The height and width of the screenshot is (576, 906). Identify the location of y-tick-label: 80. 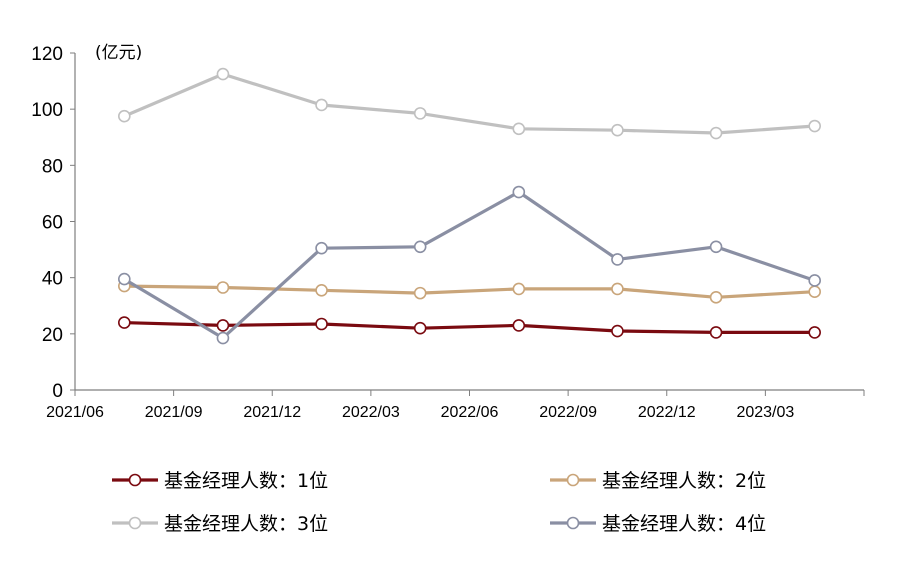
(52, 166).